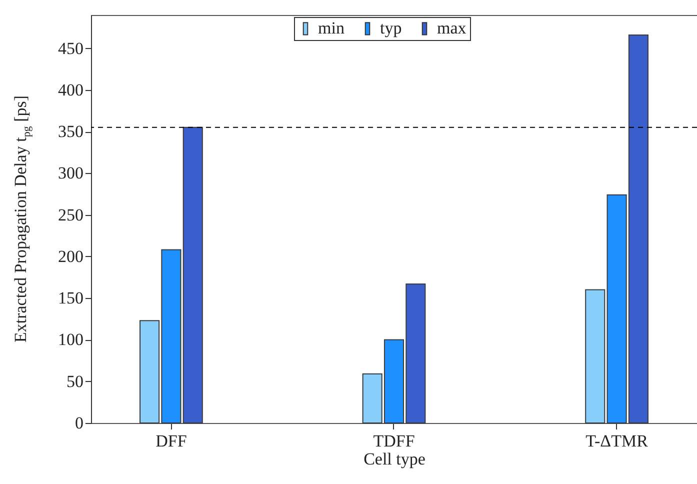 This screenshot has height=484, width=697. I want to click on y-tick-label: 300, so click(71, 173).